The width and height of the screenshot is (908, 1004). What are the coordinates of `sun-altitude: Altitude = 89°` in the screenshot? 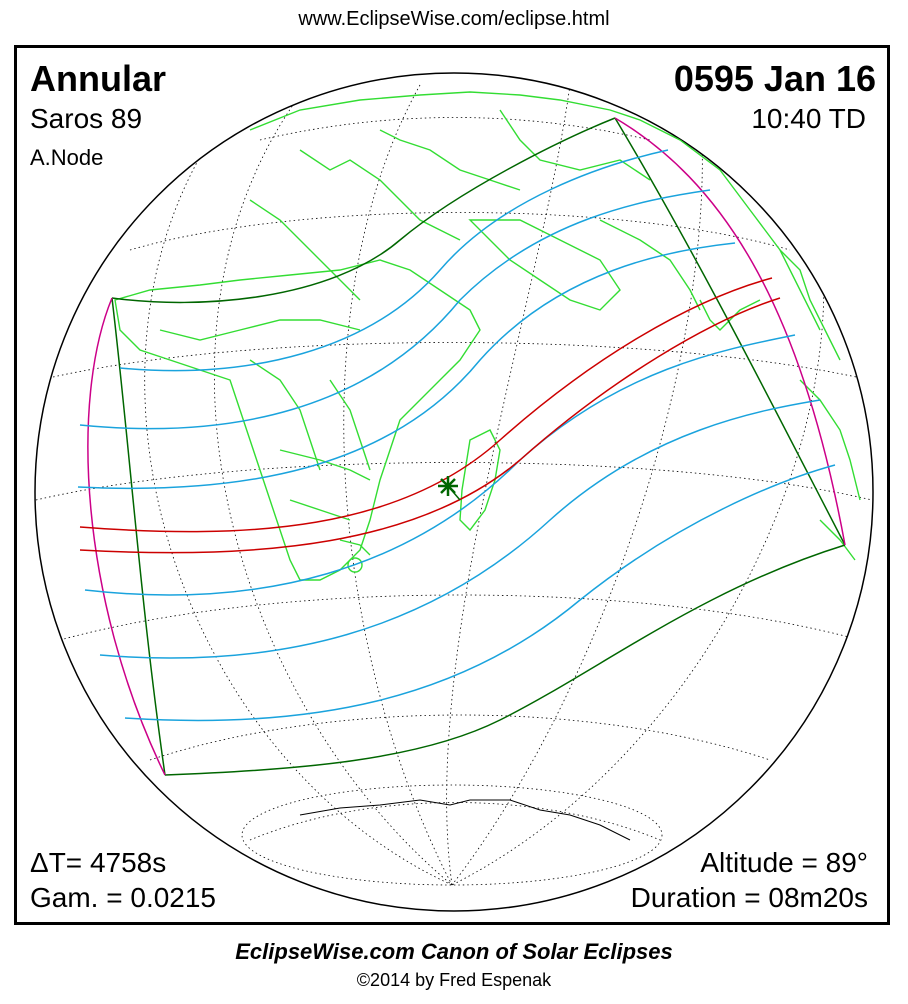 It's located at (784, 862).